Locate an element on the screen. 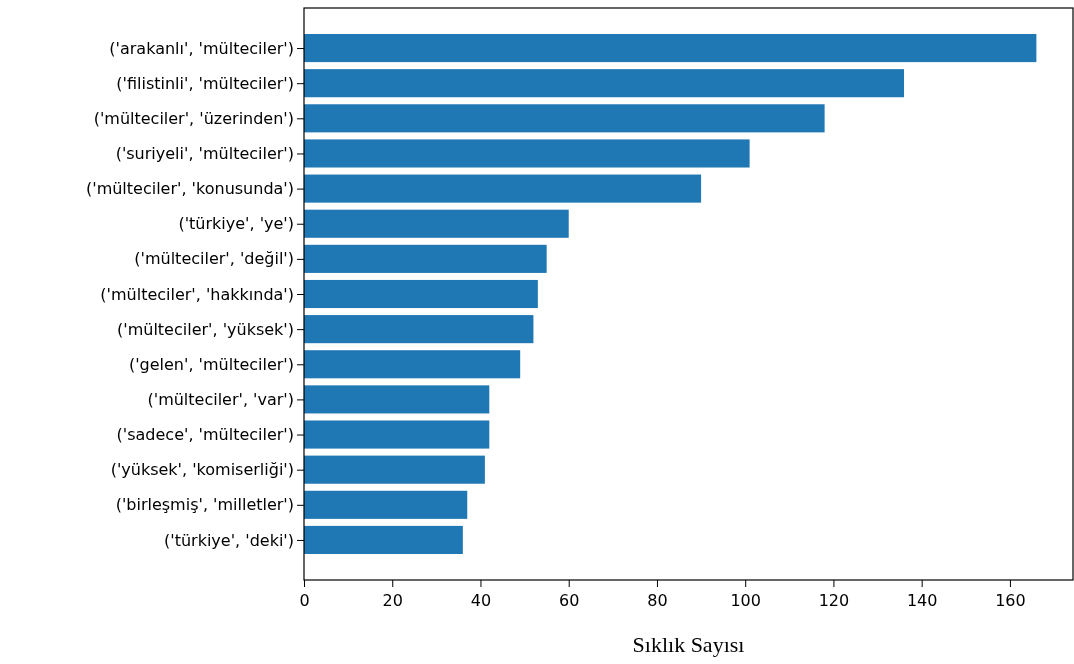 This screenshot has width=1074, height=664. y-tick-label: ('türkiye', 'ye') is located at coordinates (236, 224).